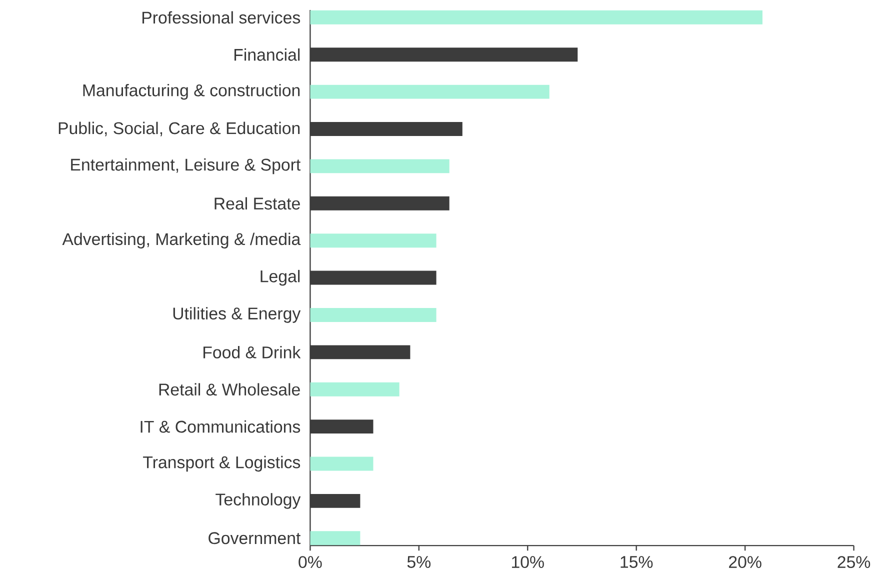 The image size is (874, 577). What do you see at coordinates (280, 278) in the screenshot?
I see `y-tick-label: Legal` at bounding box center [280, 278].